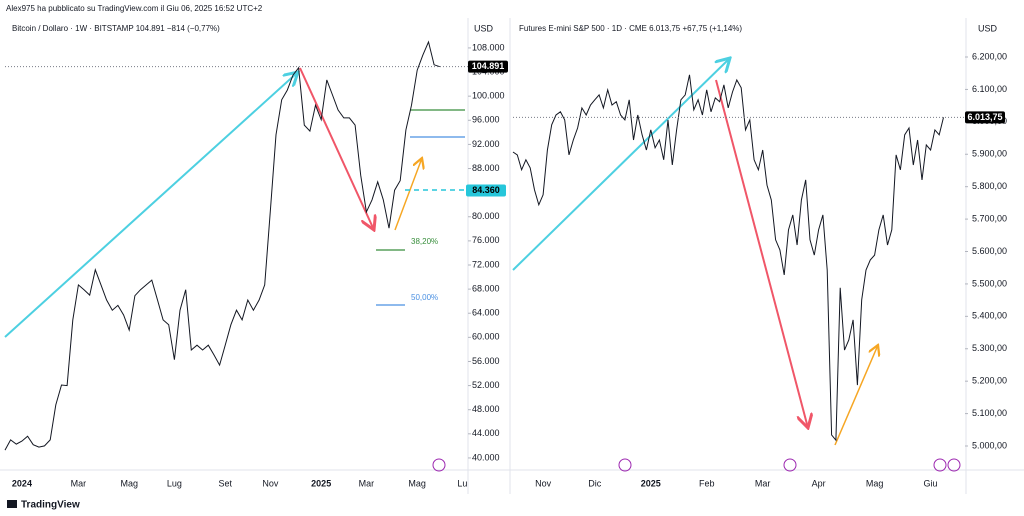 The image size is (1024, 516). What do you see at coordinates (989, 283) in the screenshot?
I see `y-tick-label: 5.500,00` at bounding box center [989, 283].